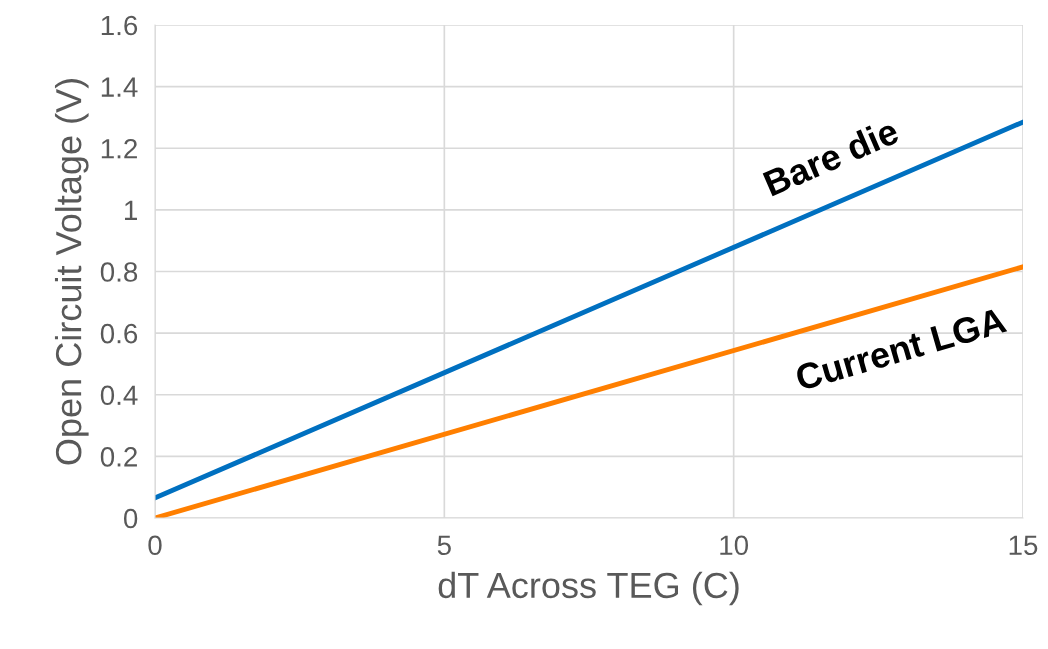 Image resolution: width=1048 pixels, height=649 pixels. Describe the element at coordinates (444, 545) in the screenshot. I see `x-tick-label: 5` at that location.